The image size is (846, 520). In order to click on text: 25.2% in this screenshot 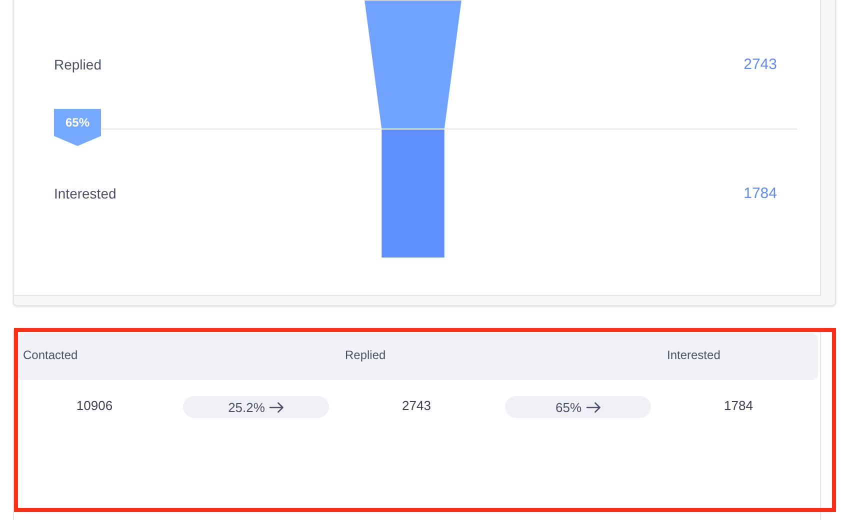, I will do `click(246, 407)`.